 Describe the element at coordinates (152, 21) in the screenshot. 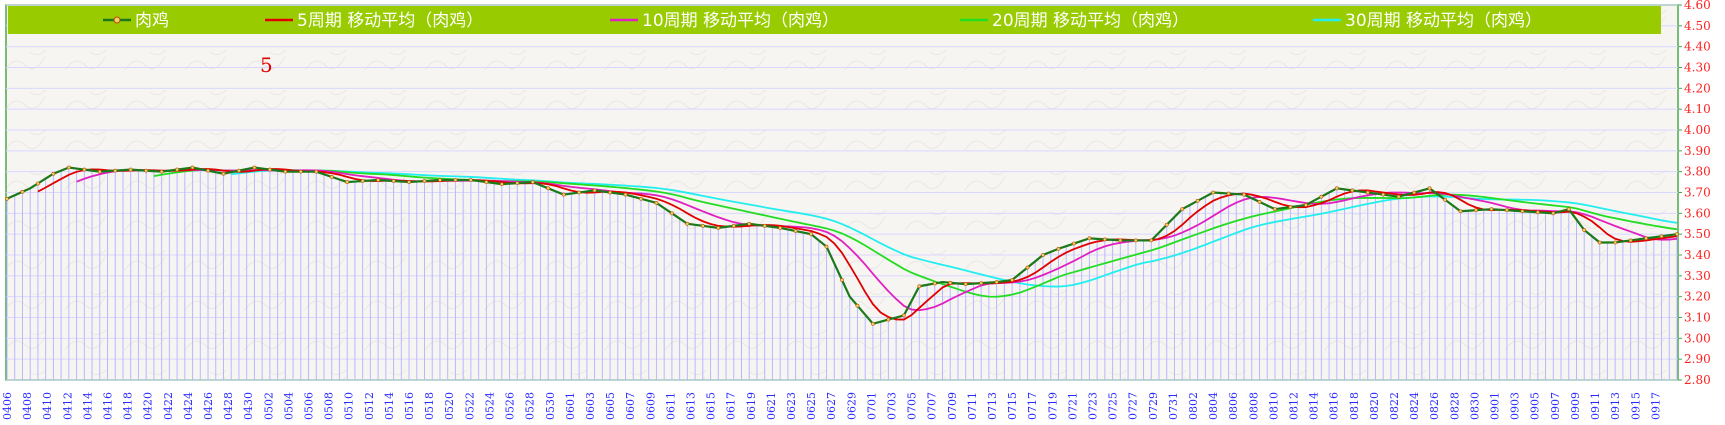

I see `legend-label: 肉鸡` at that location.